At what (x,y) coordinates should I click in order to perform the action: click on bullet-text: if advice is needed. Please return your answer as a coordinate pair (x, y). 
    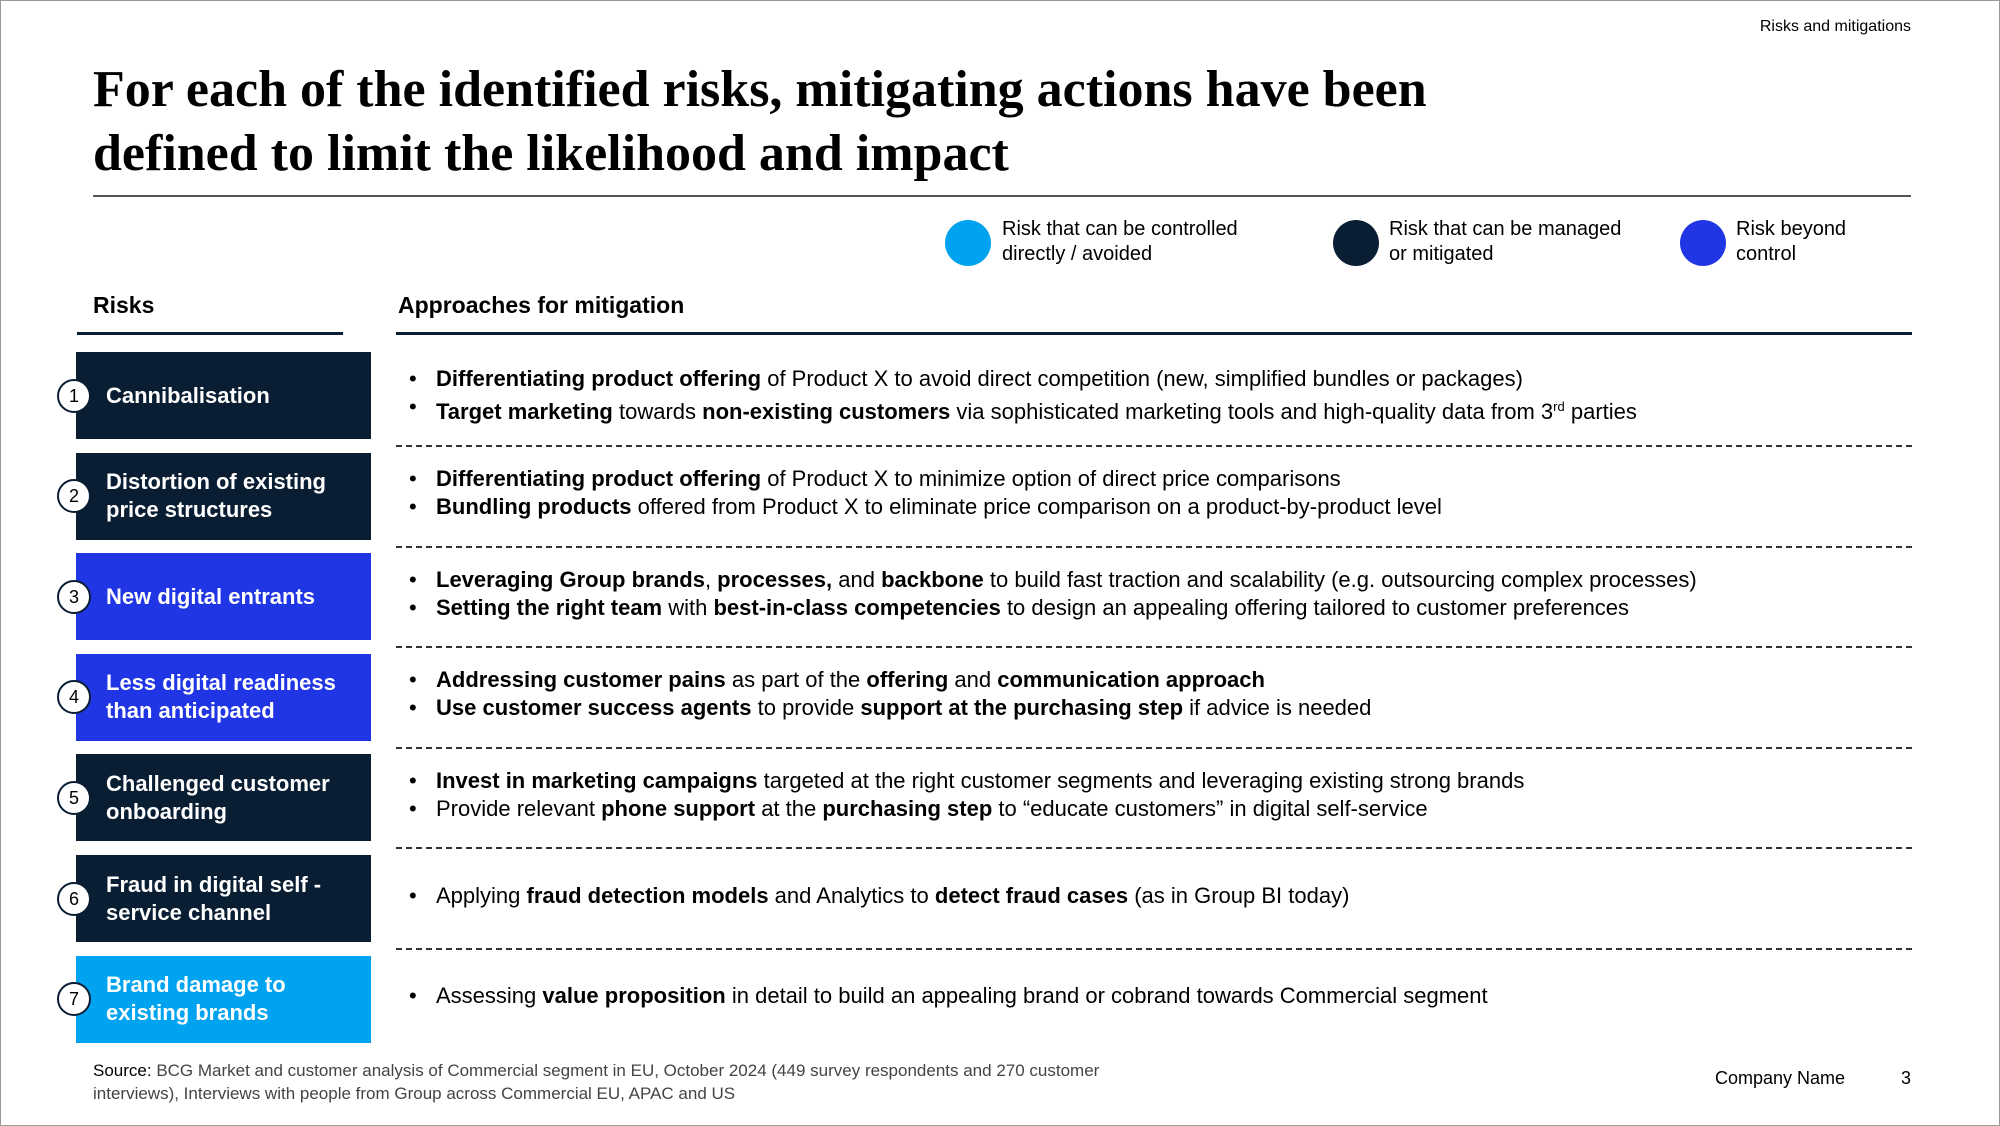
    Looking at the image, I should click on (1277, 708).